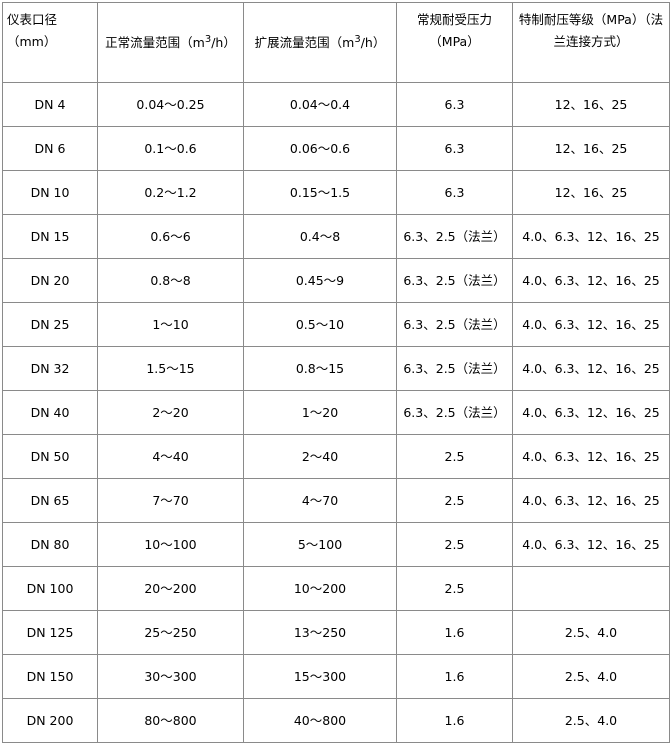 This screenshot has width=671, height=743. I want to click on table-row: DN 50 4～40 2～40 2.5 4.0、6.3、12、16、25, so click(336, 456).